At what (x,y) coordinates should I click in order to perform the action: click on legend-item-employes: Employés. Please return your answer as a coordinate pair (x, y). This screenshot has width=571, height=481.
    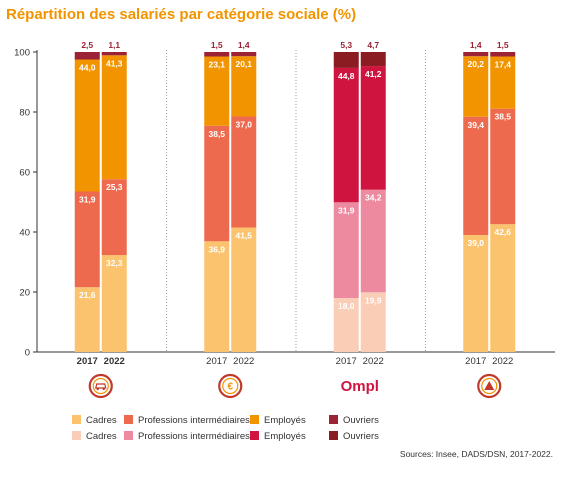
    Looking at the image, I should click on (278, 420).